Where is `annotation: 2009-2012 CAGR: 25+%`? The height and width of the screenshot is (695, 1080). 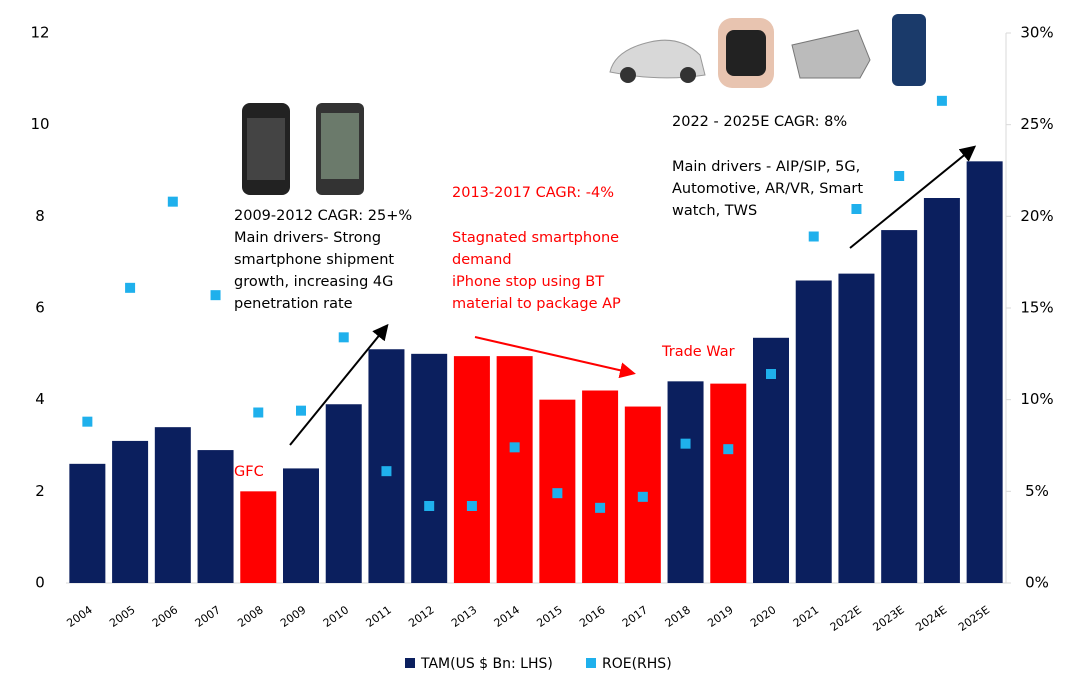 annotation: 2009-2012 CAGR: 25+% is located at coordinates (323, 216).